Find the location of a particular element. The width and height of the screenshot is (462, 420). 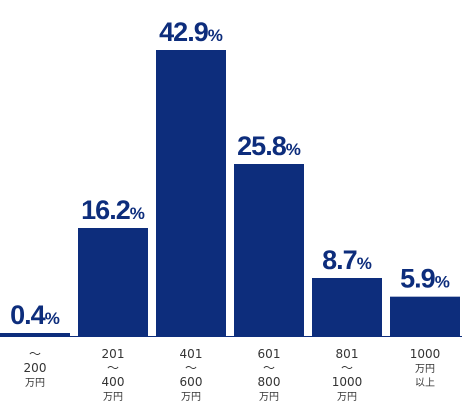

value-number: 5.9 is located at coordinates (418, 279).